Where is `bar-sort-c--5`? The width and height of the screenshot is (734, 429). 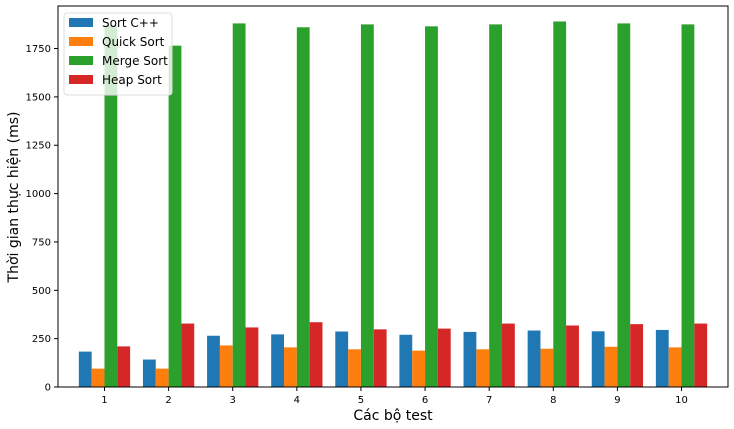 bar-sort-c--5 is located at coordinates (342, 359).